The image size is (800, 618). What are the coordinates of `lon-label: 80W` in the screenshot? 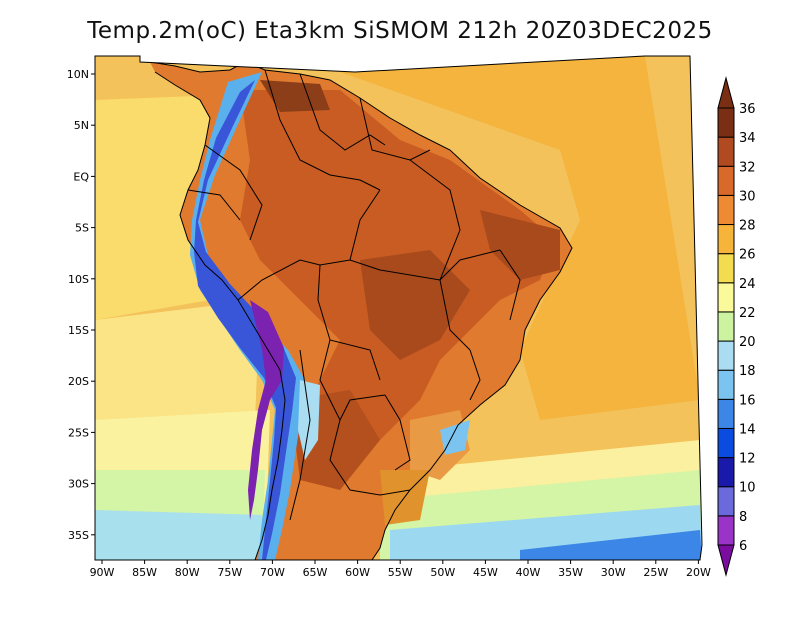 It's located at (187, 572).